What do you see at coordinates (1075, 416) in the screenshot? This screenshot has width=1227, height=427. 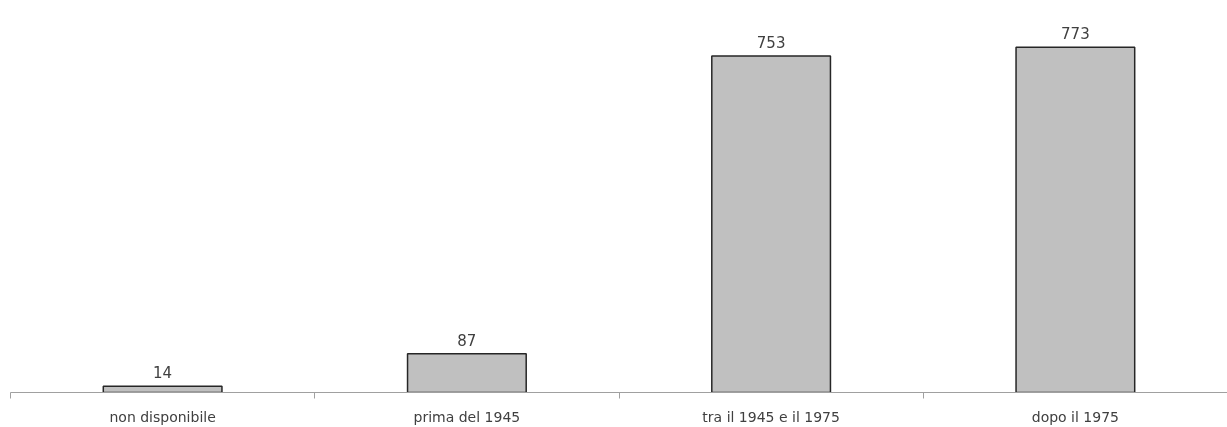 I see `x-tick-label: dopo il 1975` at bounding box center [1075, 416].